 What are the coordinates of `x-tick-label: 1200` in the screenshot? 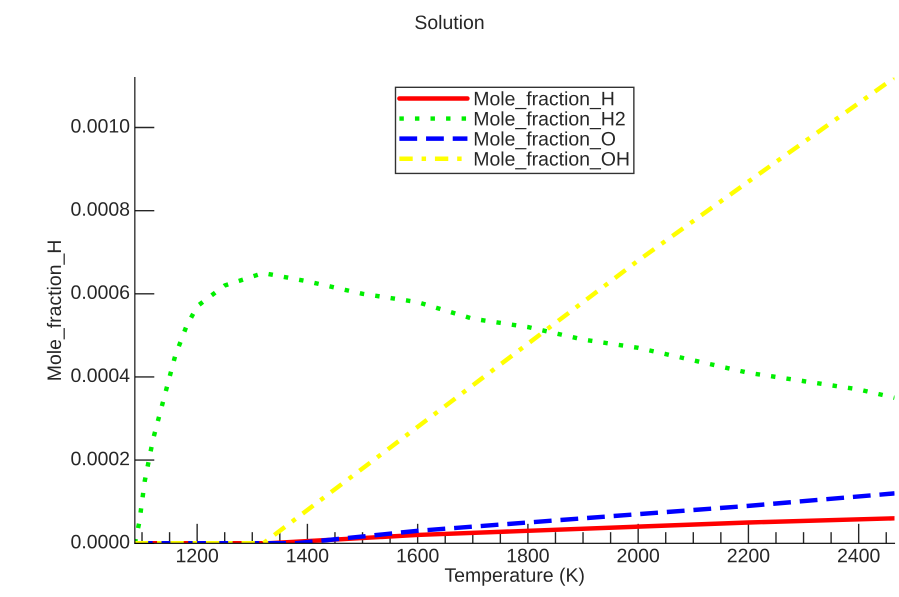 It's located at (197, 555).